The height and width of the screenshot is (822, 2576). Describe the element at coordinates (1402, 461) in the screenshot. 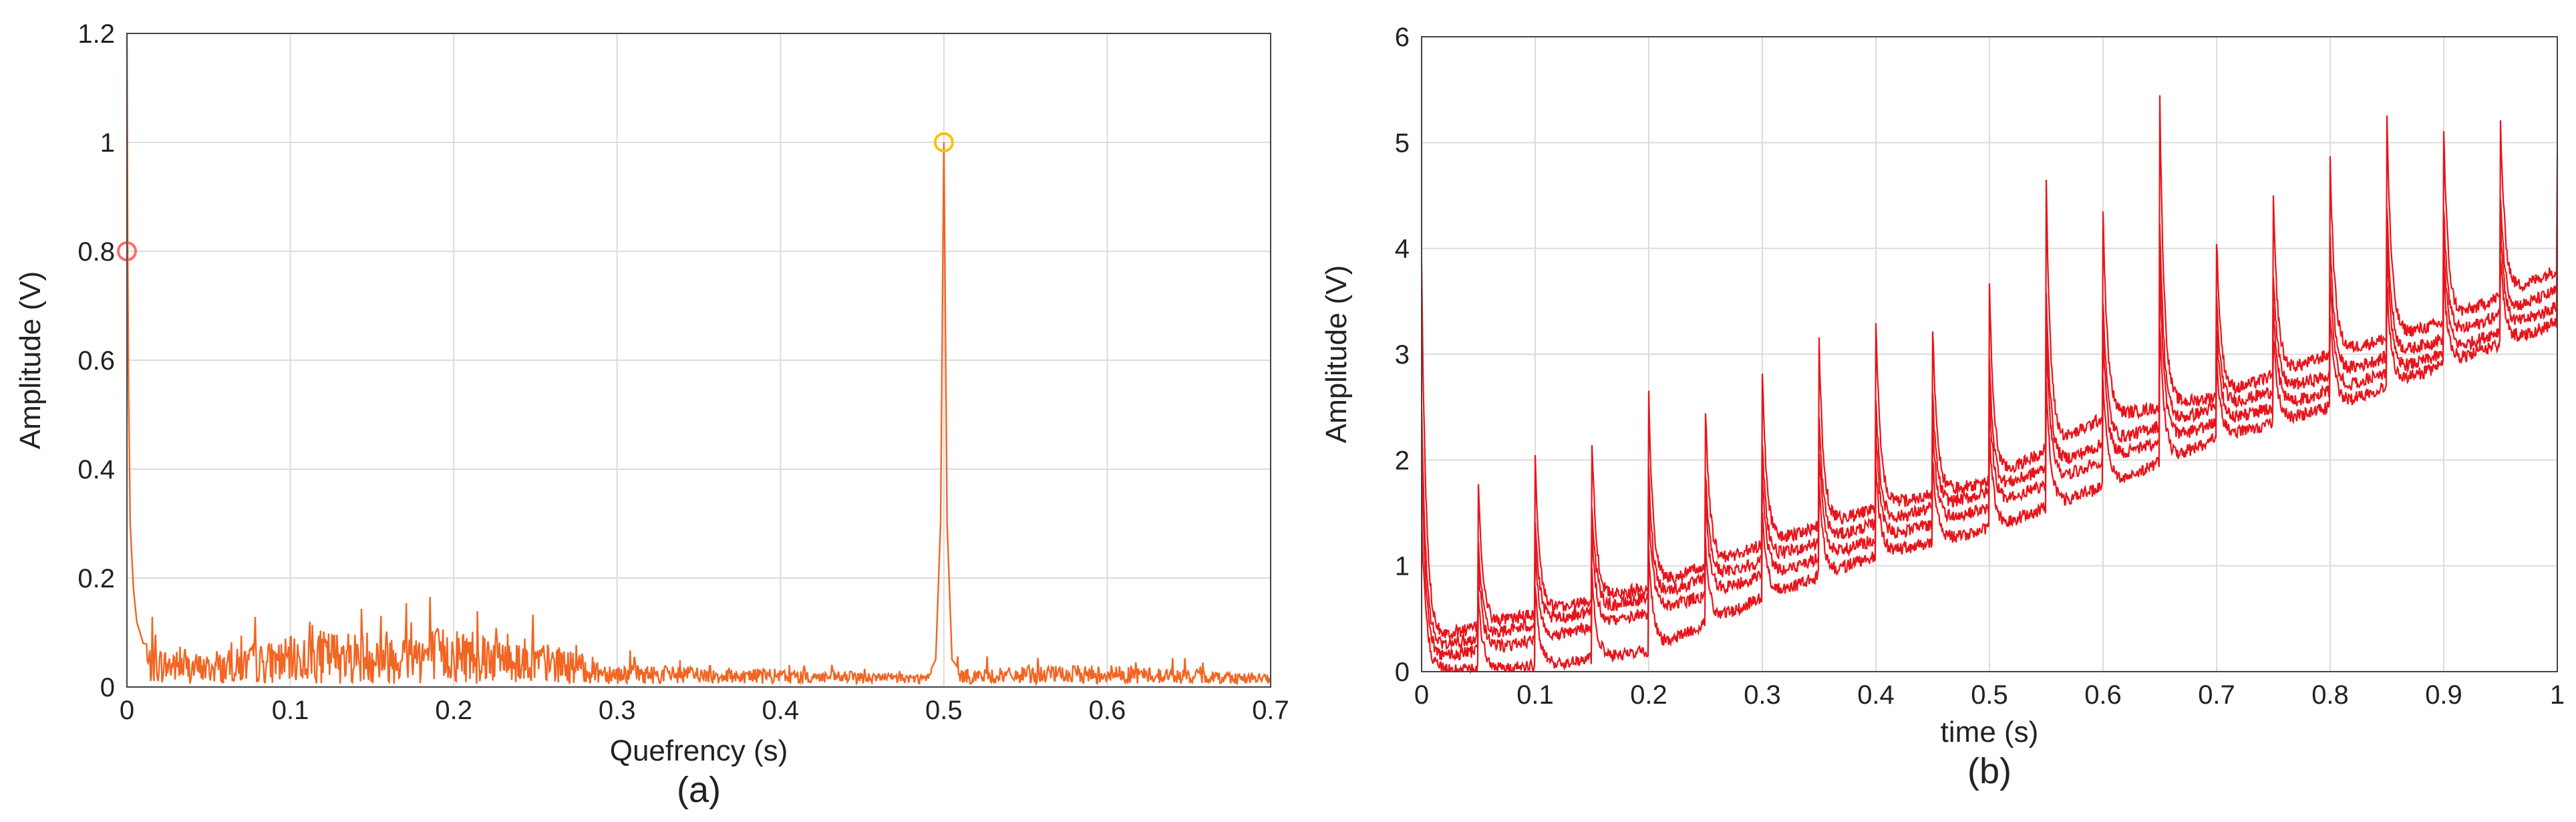

I see `y-tick-label: 2` at that location.